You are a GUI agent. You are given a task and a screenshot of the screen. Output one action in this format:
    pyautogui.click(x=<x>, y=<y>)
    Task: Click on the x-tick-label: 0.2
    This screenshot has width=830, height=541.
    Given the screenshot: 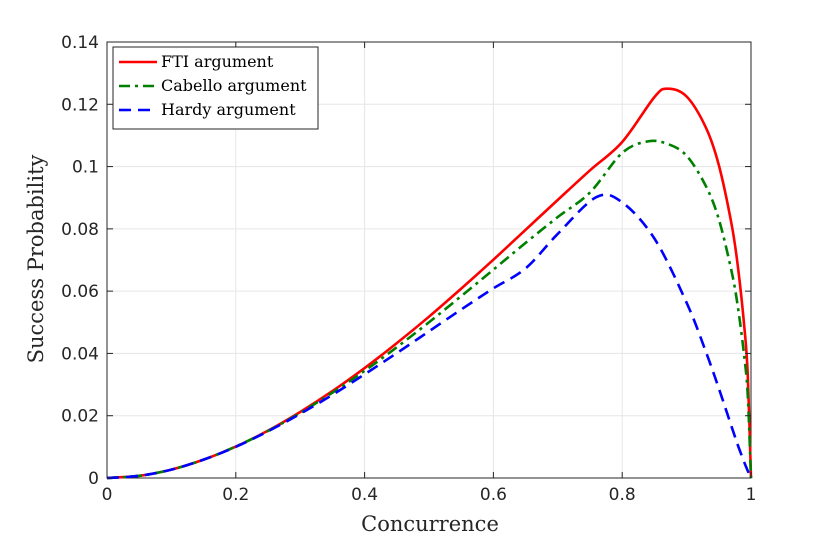 What is the action you would take?
    pyautogui.click(x=235, y=495)
    